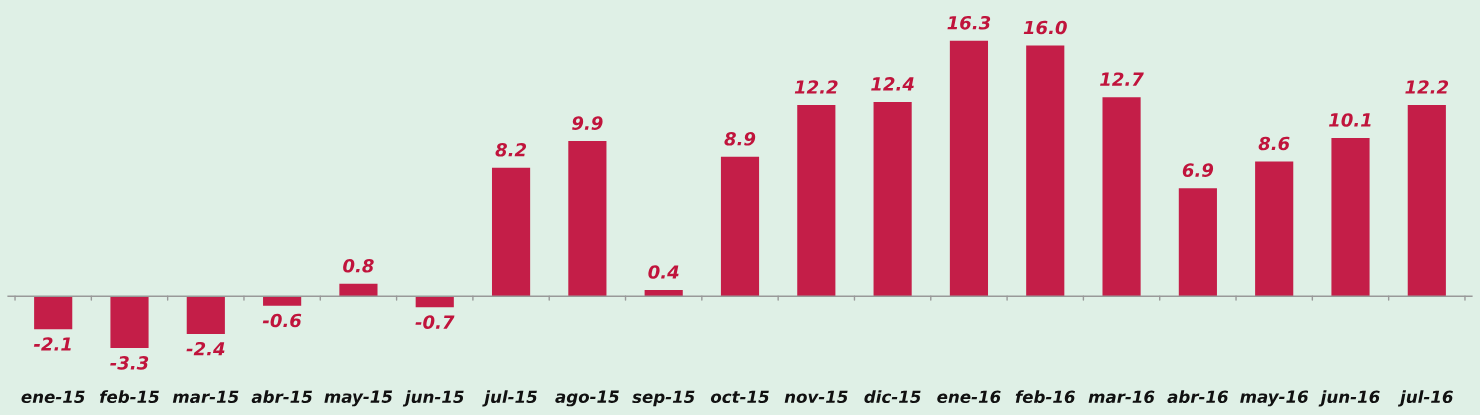 This screenshot has height=415, width=1480. I want to click on data-label: 8.2, so click(511, 149).